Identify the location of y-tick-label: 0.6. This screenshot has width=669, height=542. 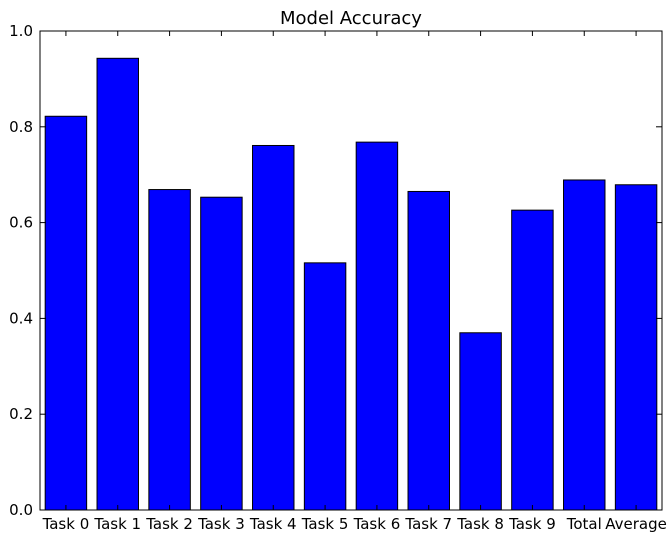
(21, 223).